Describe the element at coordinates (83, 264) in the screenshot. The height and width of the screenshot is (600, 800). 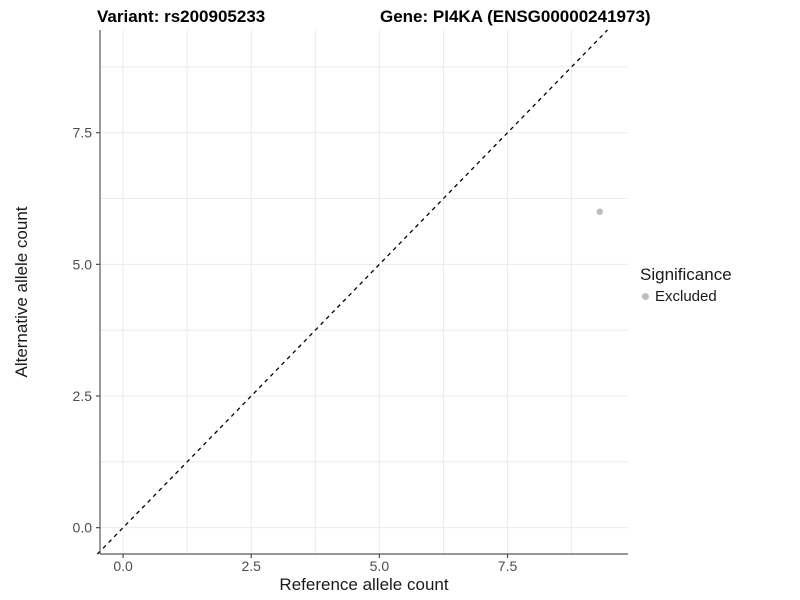
I see `y-tick-label: 5.0` at that location.